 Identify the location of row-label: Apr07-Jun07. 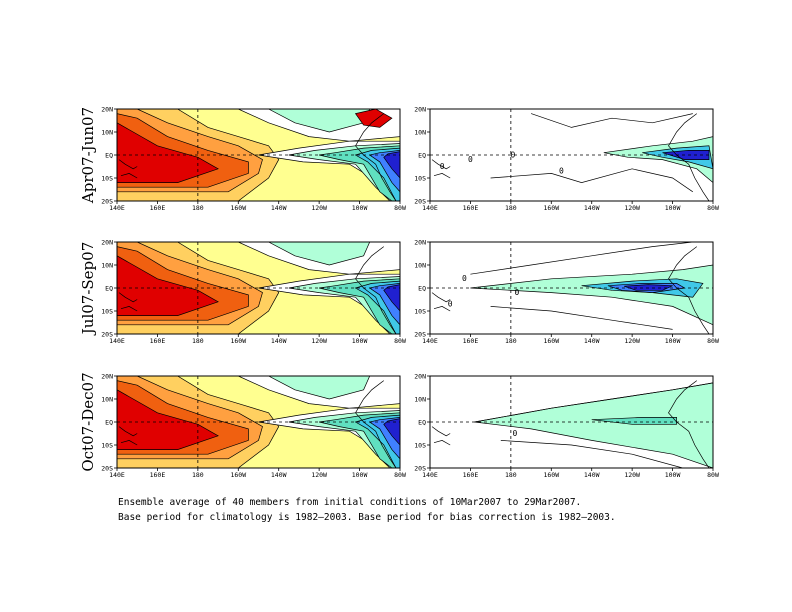
(88, 155).